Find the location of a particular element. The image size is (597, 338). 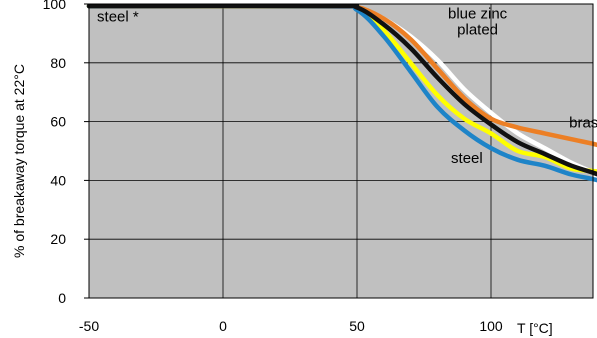

y-tick-label: 0 is located at coordinates (62, 298).